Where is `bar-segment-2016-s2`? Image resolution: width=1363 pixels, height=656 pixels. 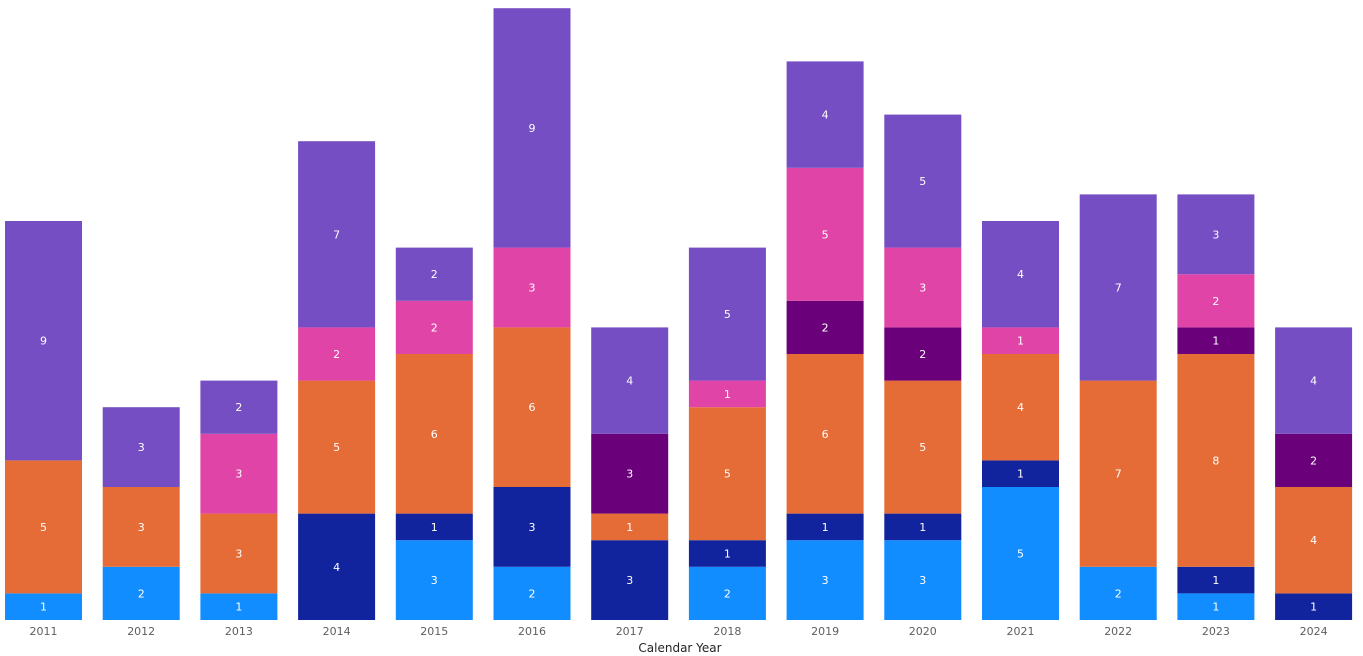
bar-segment-2016-s2 is located at coordinates (532, 407).